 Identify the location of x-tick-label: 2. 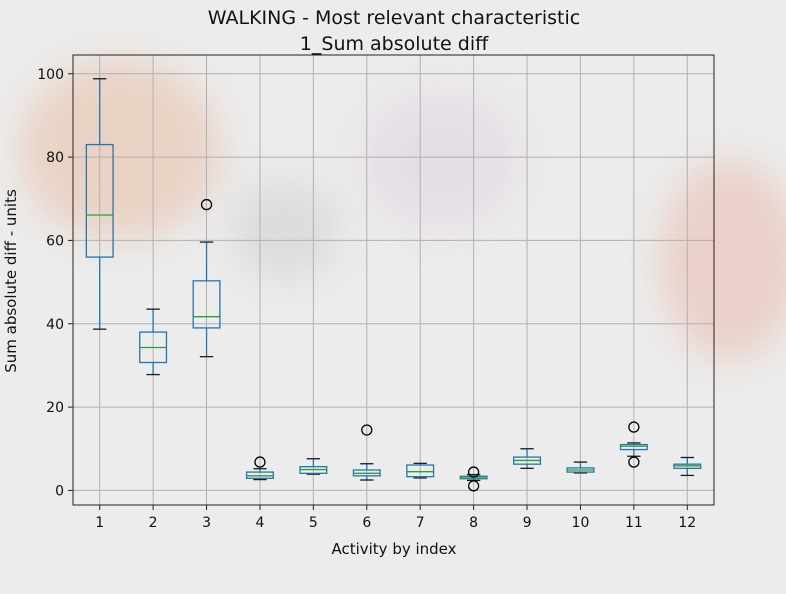
(153, 523).